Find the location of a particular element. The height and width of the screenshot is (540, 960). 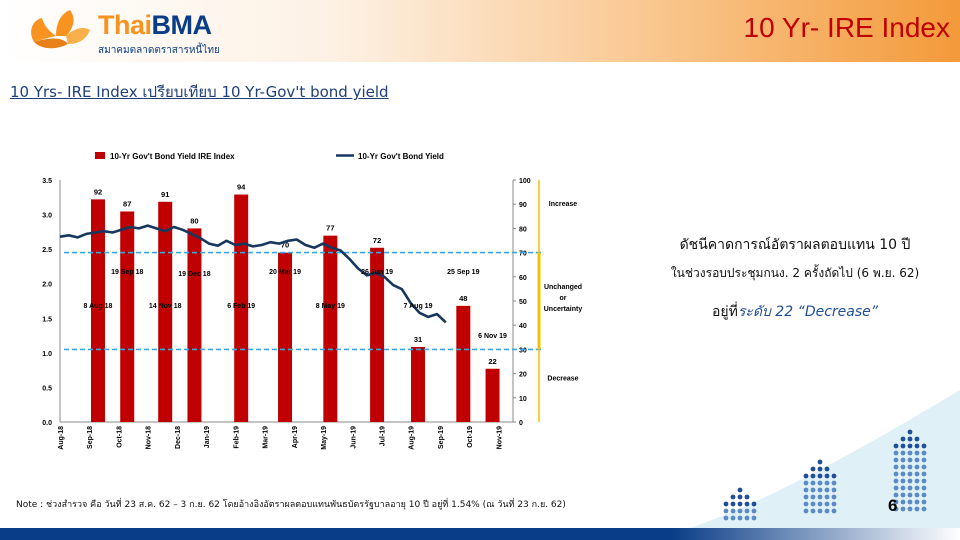

y-right-tick-label: 50 is located at coordinates (523, 302).